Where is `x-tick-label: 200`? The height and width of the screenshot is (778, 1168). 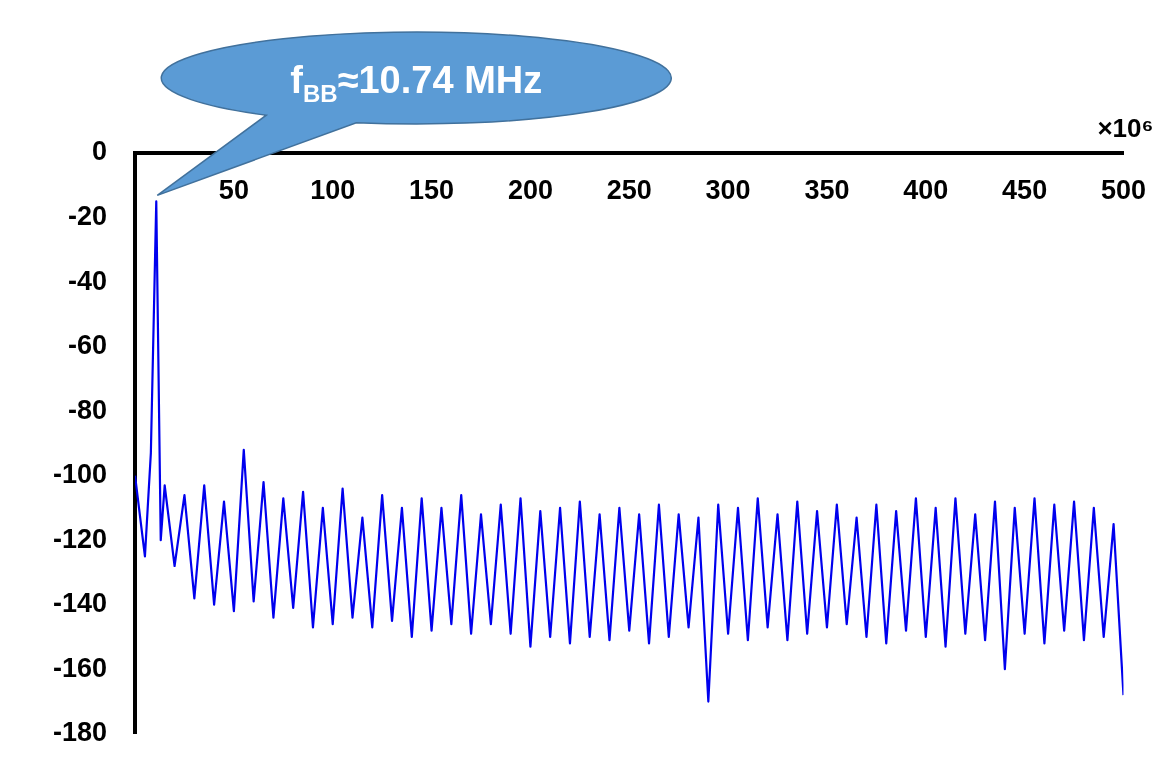 x-tick-label: 200 is located at coordinates (530, 189).